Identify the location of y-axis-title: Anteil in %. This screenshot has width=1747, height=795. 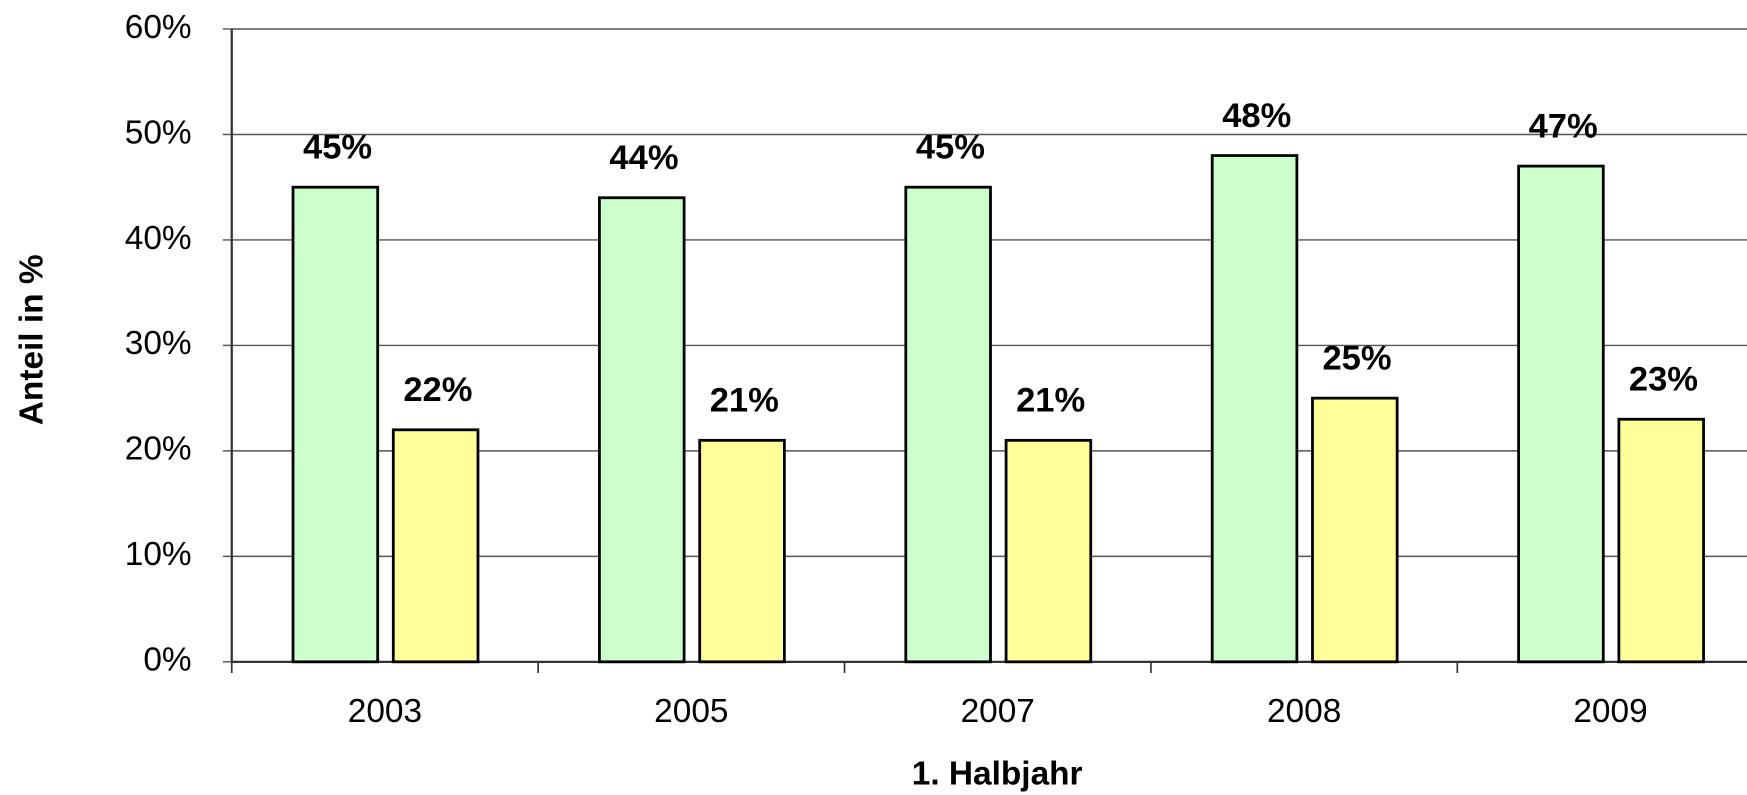
(31, 339).